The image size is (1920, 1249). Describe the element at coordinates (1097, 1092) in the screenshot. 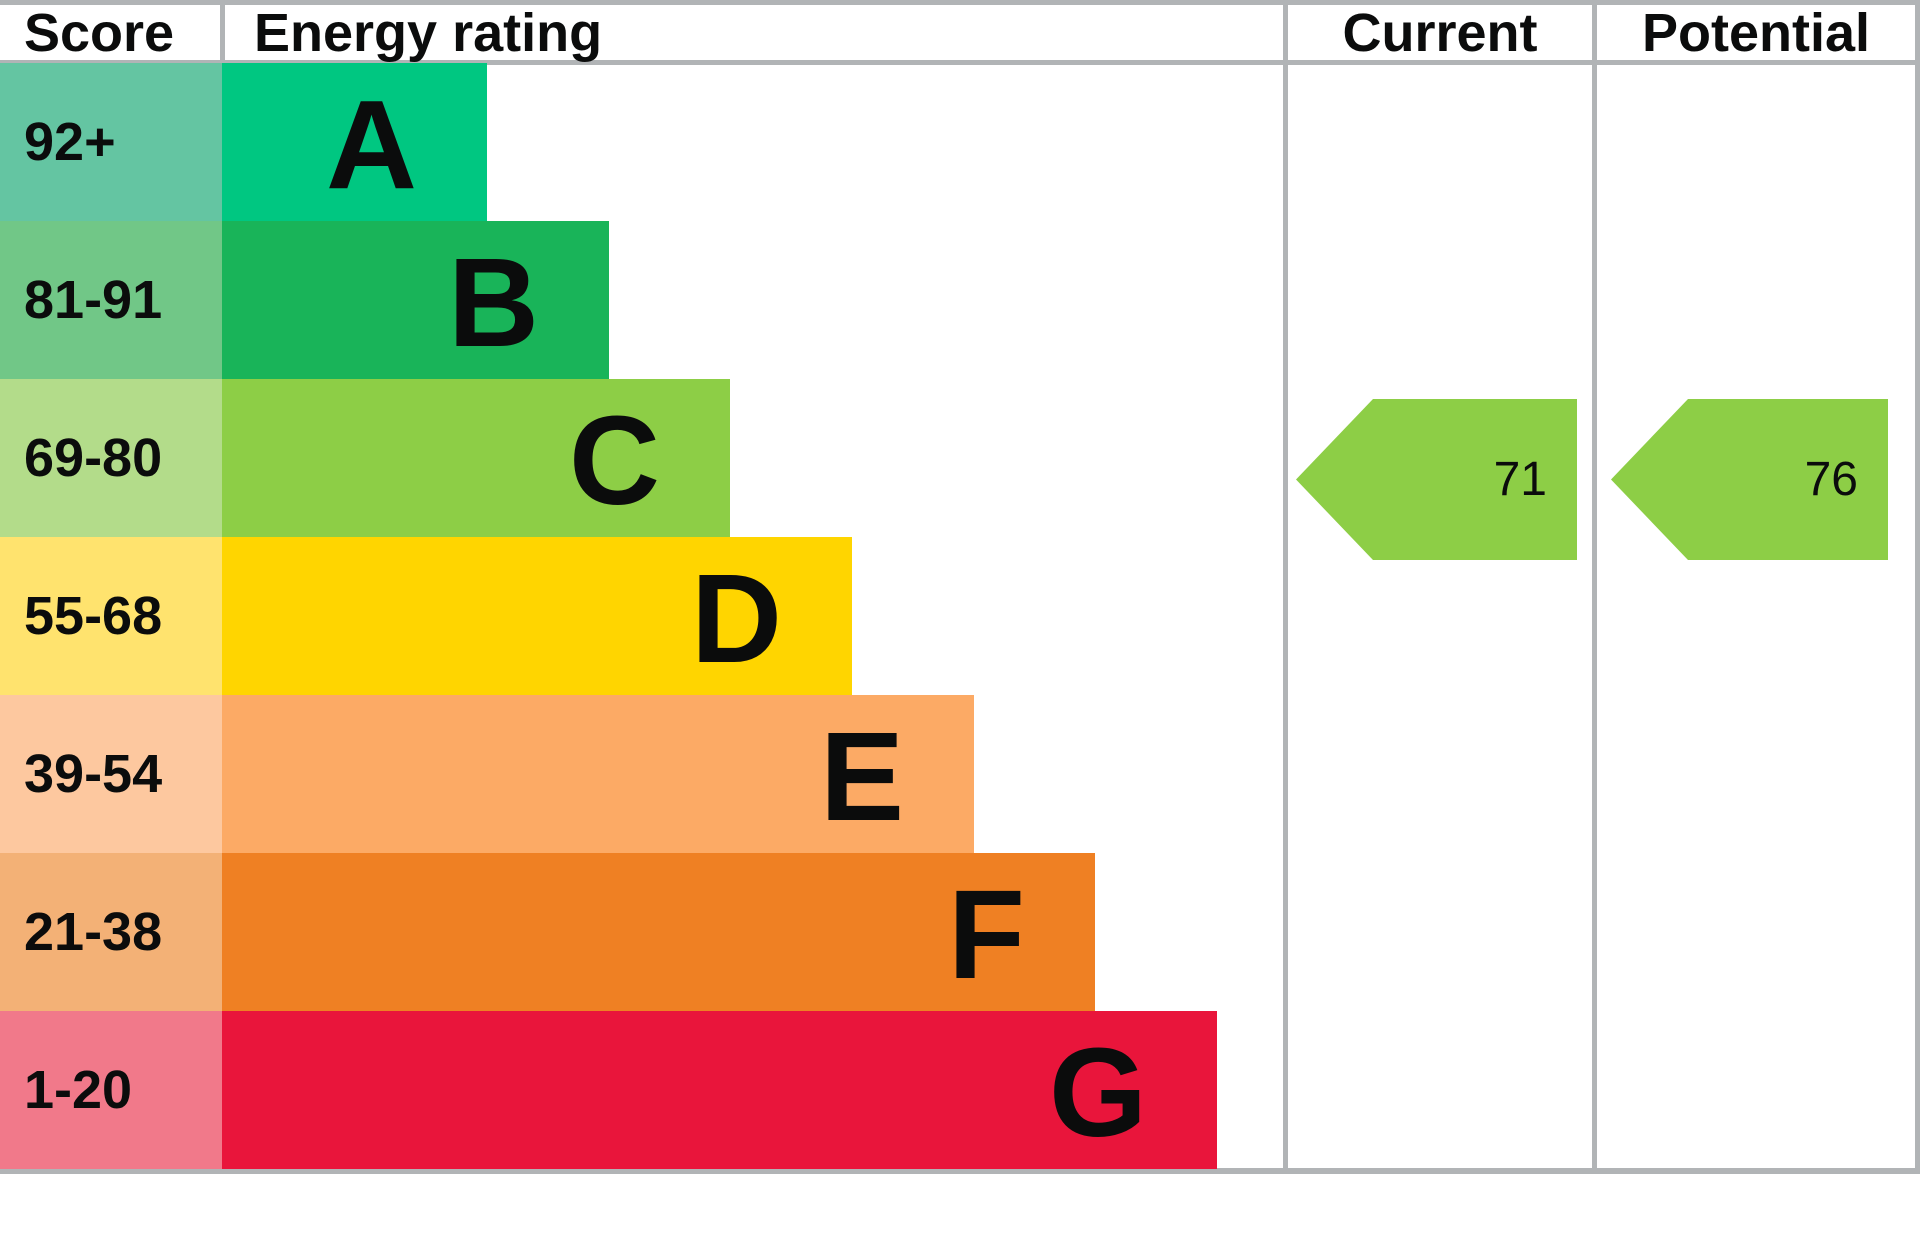

I see `rating-letter: G` at that location.